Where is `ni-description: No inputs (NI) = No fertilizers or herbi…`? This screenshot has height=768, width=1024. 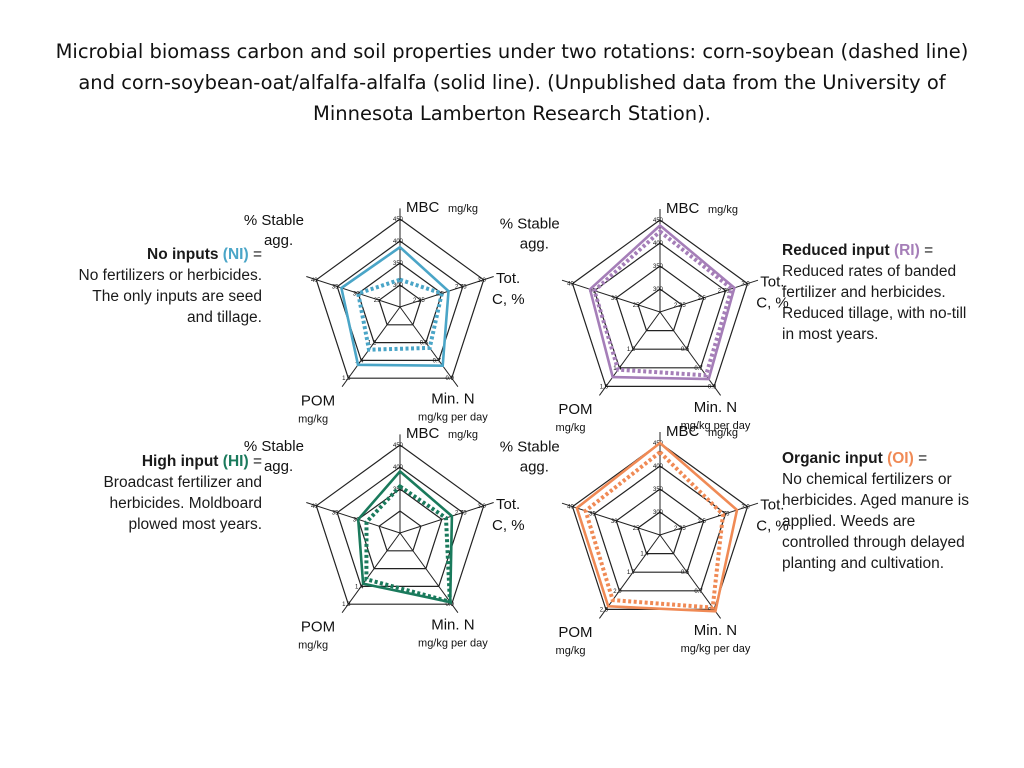 ni-description: No inputs (NI) = No fertilizers or herbi… is located at coordinates (151, 286).